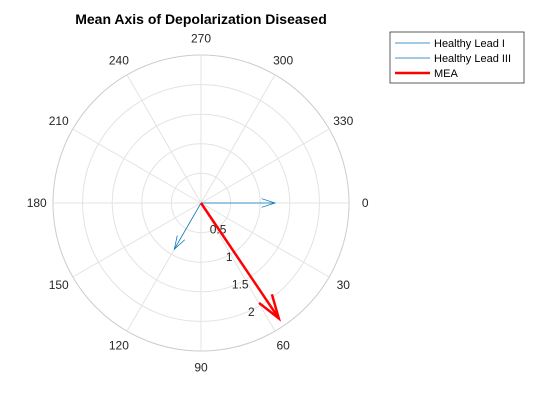 Image resolution: width=560 pixels, height=420 pixels. I want to click on series-layer, so click(227, 260).